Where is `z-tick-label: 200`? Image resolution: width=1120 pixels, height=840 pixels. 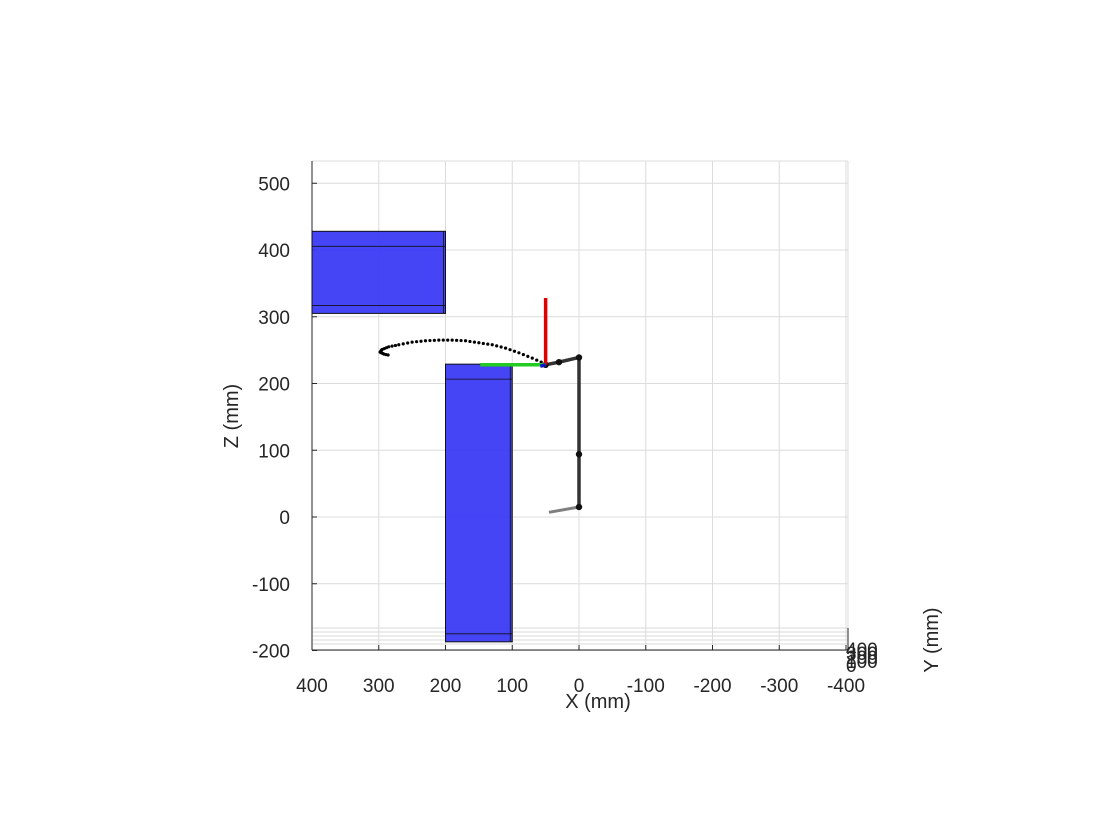
z-tick-label: 200 is located at coordinates (274, 385).